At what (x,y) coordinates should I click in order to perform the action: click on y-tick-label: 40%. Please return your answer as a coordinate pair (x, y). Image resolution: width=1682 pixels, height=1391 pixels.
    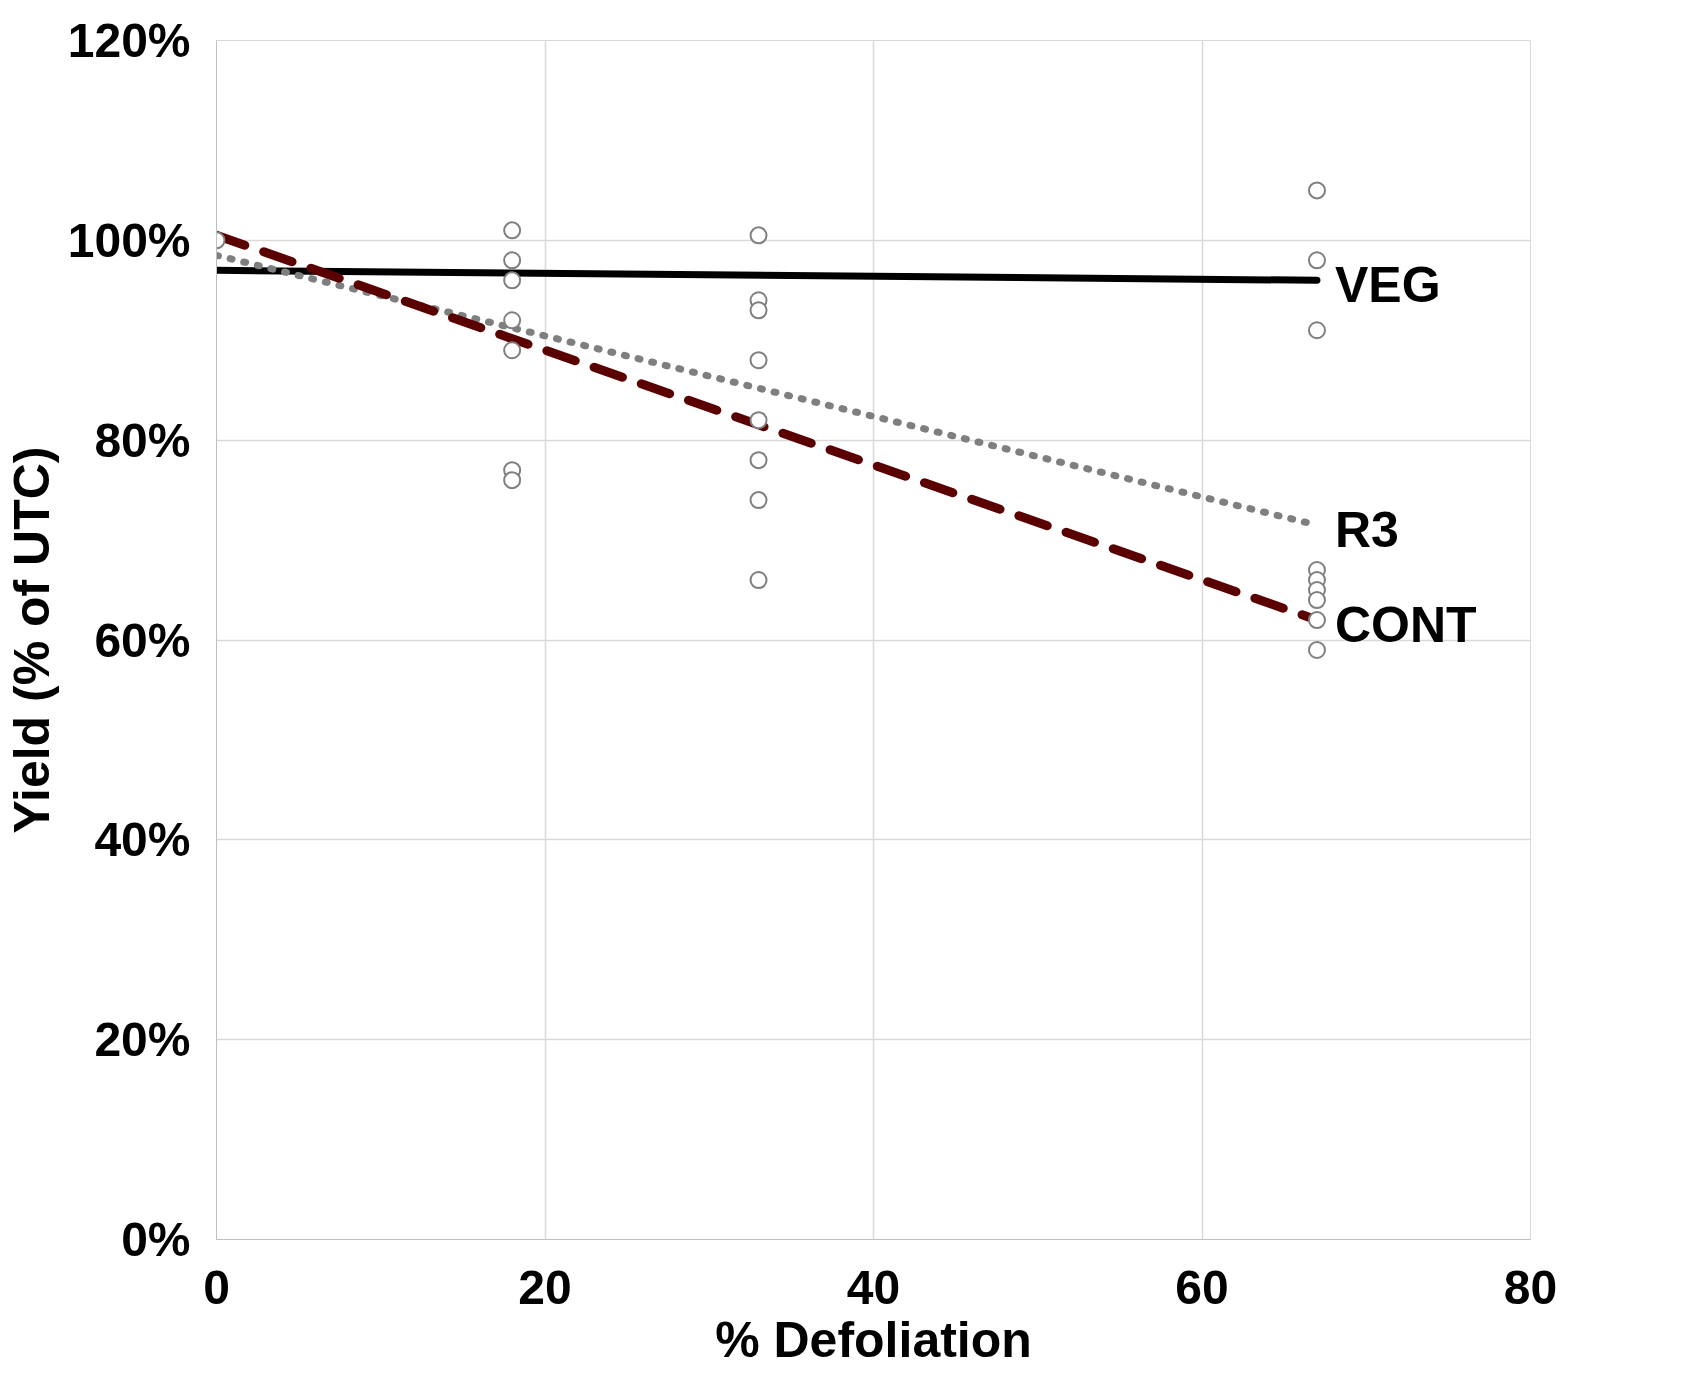
    Looking at the image, I should click on (142, 840).